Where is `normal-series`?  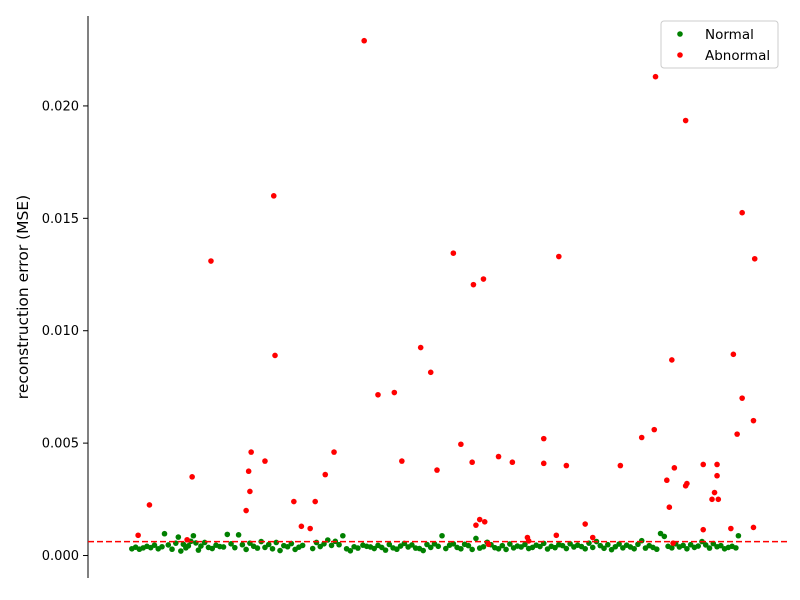
normal-series is located at coordinates (435, 542).